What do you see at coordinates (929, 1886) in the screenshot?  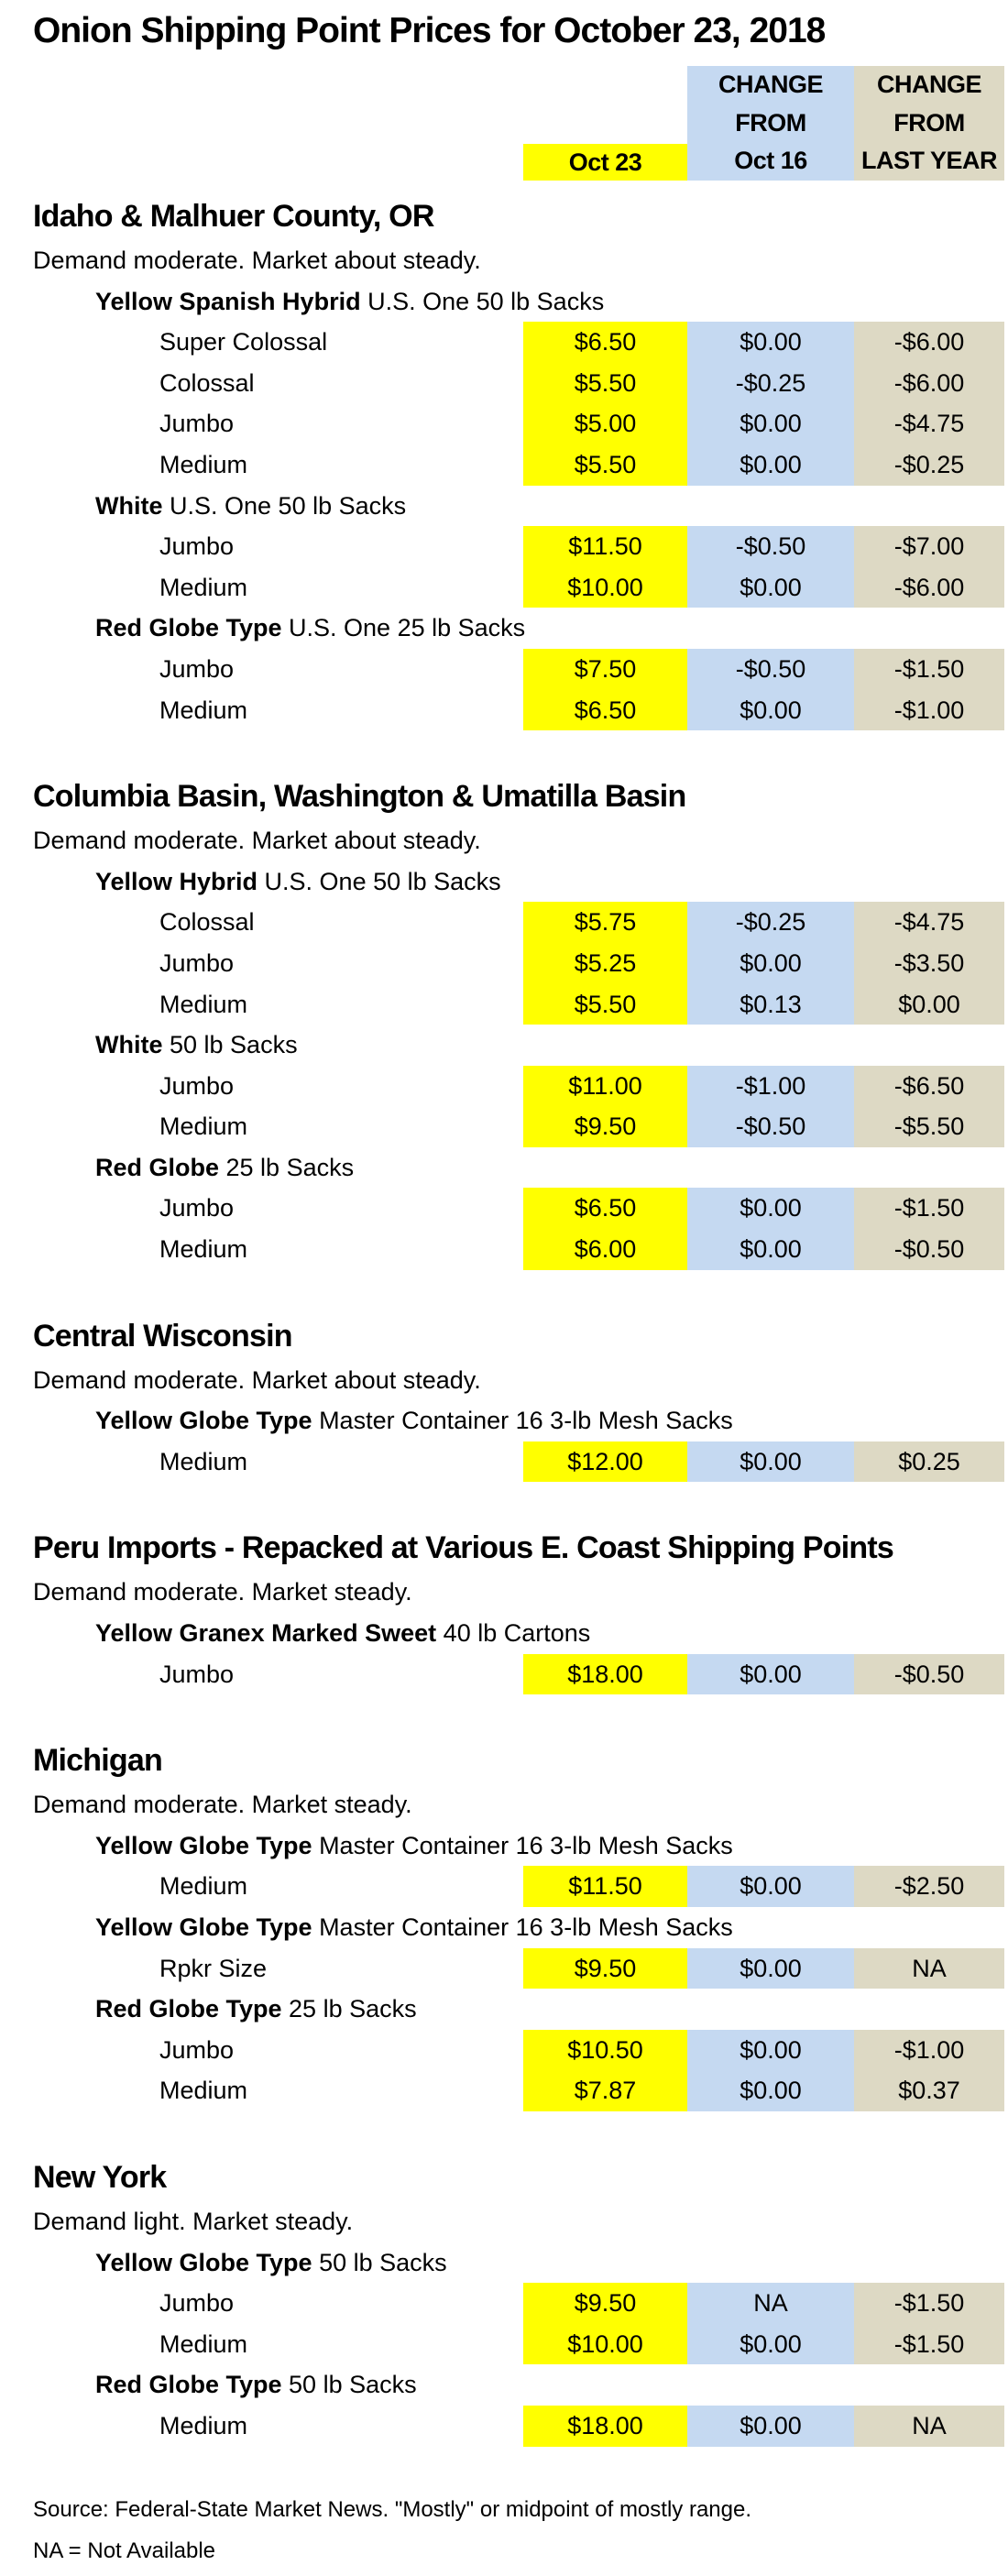 I see `year-change-cell: -$2.50` at bounding box center [929, 1886].